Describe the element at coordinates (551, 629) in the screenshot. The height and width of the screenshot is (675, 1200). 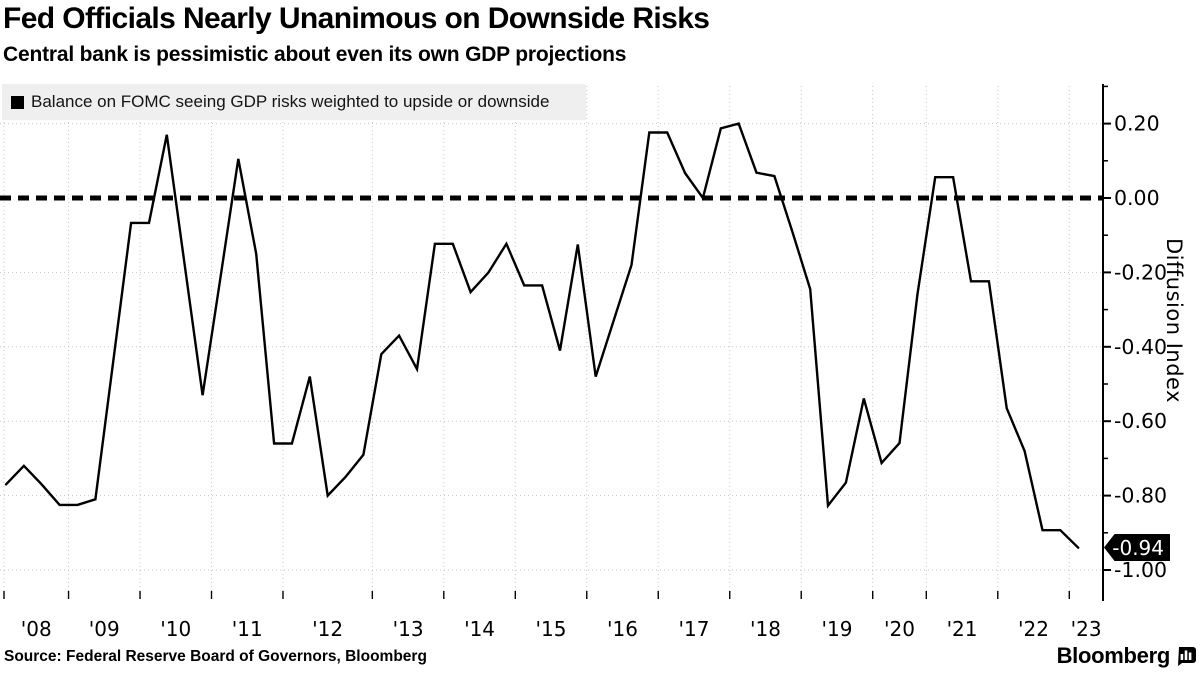
I see `svg-text: '15` at that location.